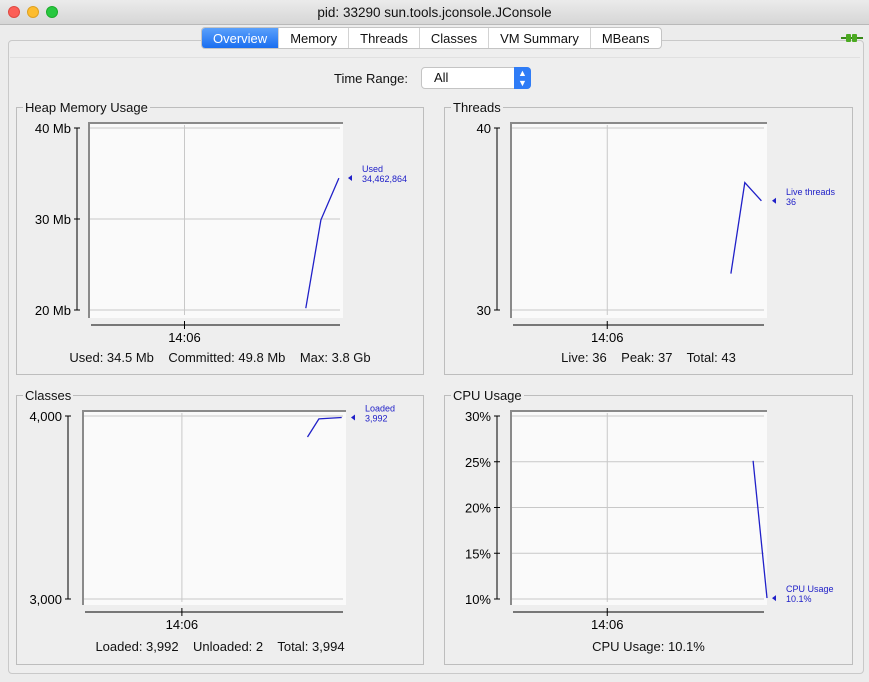  I want to click on cpu-summary: CPU Usage: 10.1%, so click(648, 646).